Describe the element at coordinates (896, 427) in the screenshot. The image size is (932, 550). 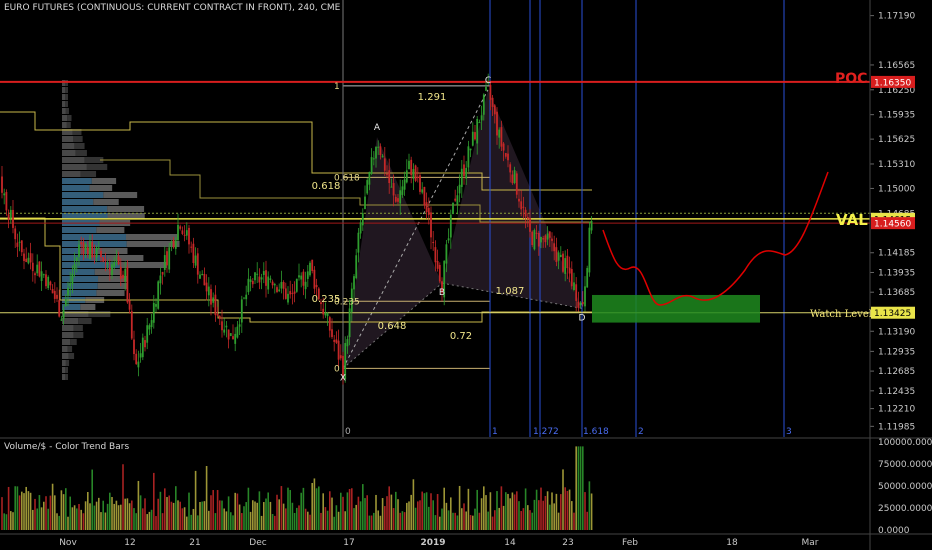
I see `price-tick-label: 1.11985` at that location.